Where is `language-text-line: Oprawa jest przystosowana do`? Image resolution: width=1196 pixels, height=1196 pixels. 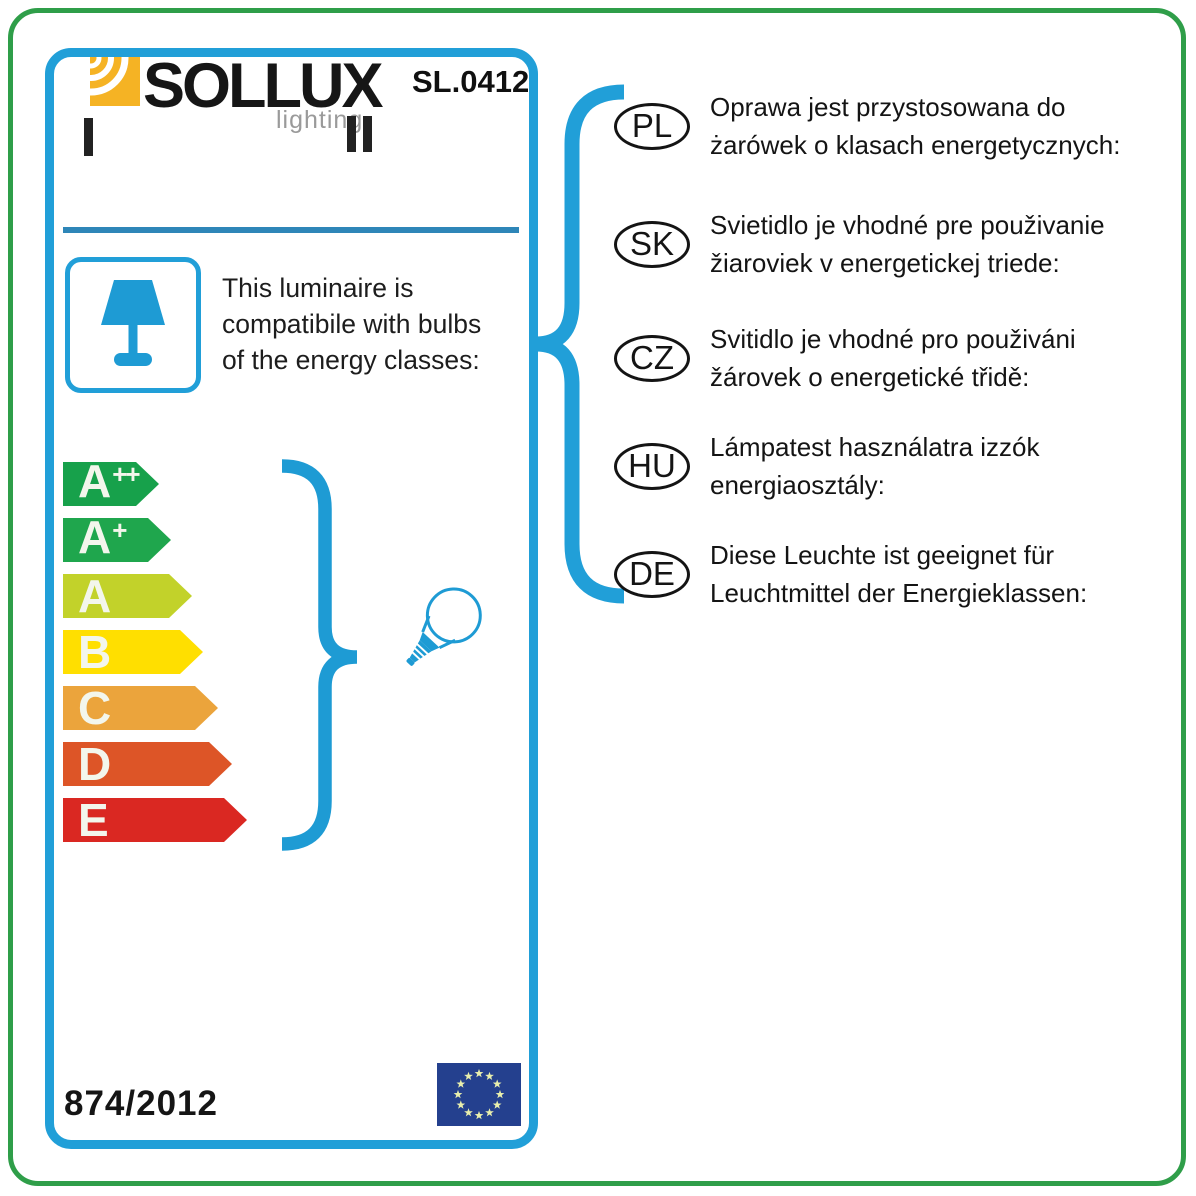
language-text-line: Oprawa jest przystosowana do is located at coordinates (888, 107).